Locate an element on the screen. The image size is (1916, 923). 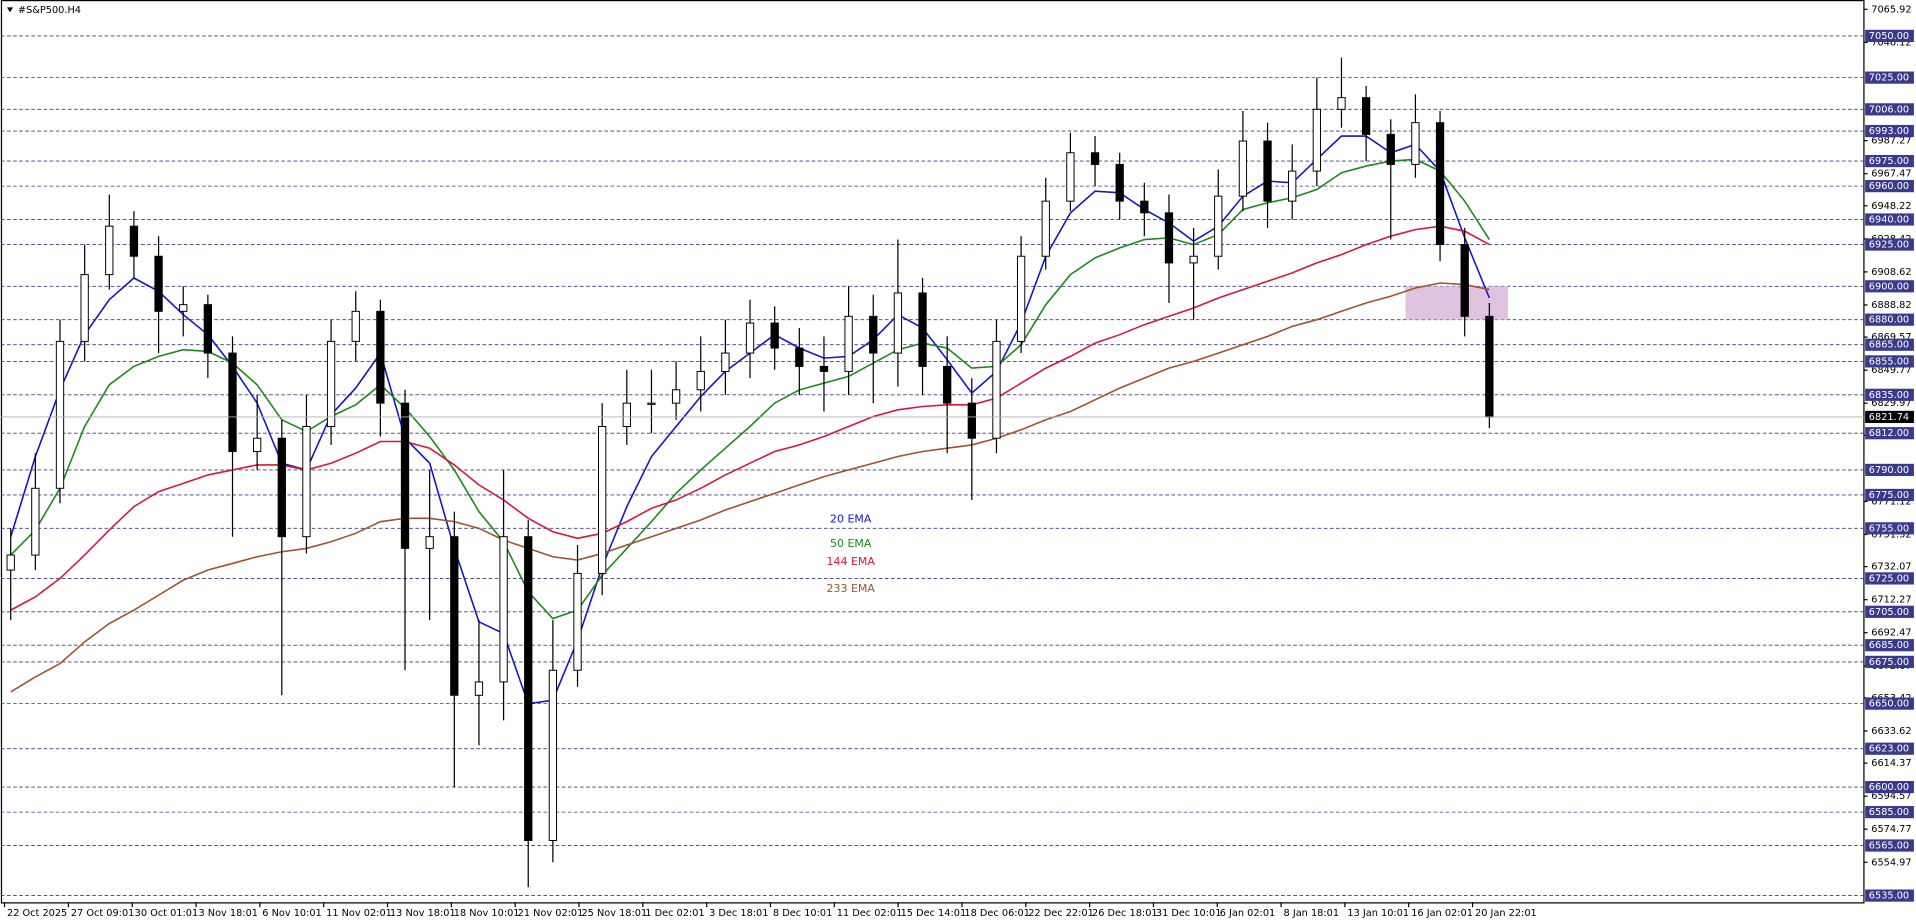
level-label: 6993.00 is located at coordinates (1889, 131).